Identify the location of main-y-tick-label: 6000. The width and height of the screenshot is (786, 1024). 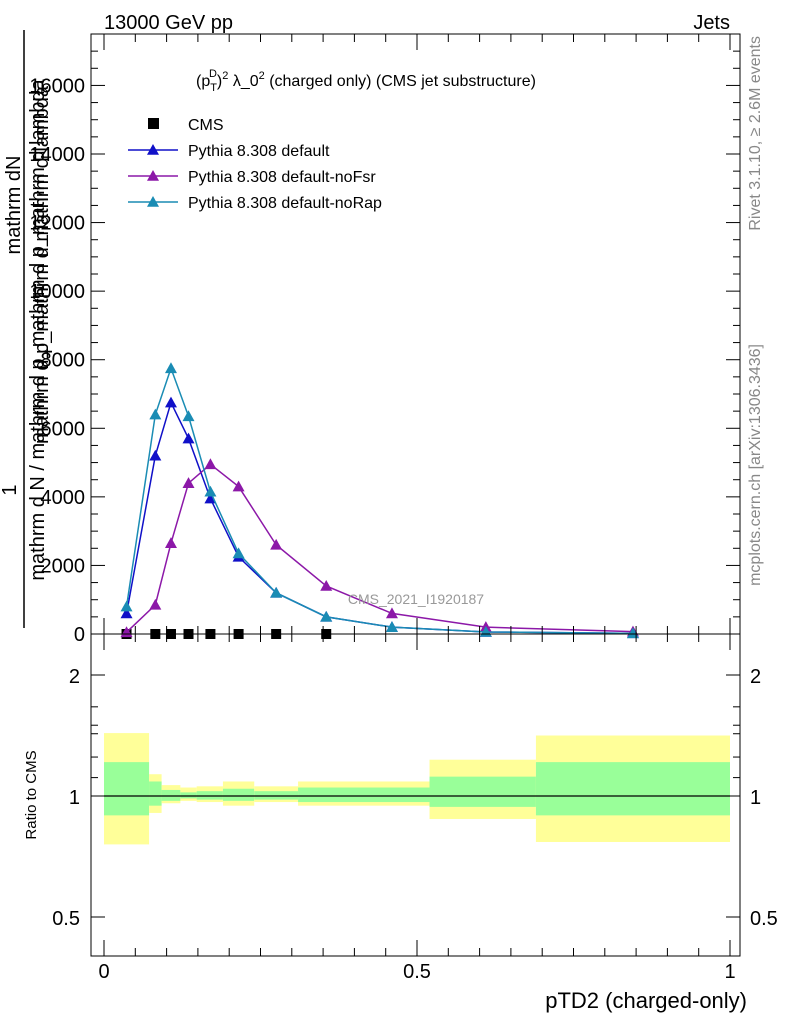
(63, 429).